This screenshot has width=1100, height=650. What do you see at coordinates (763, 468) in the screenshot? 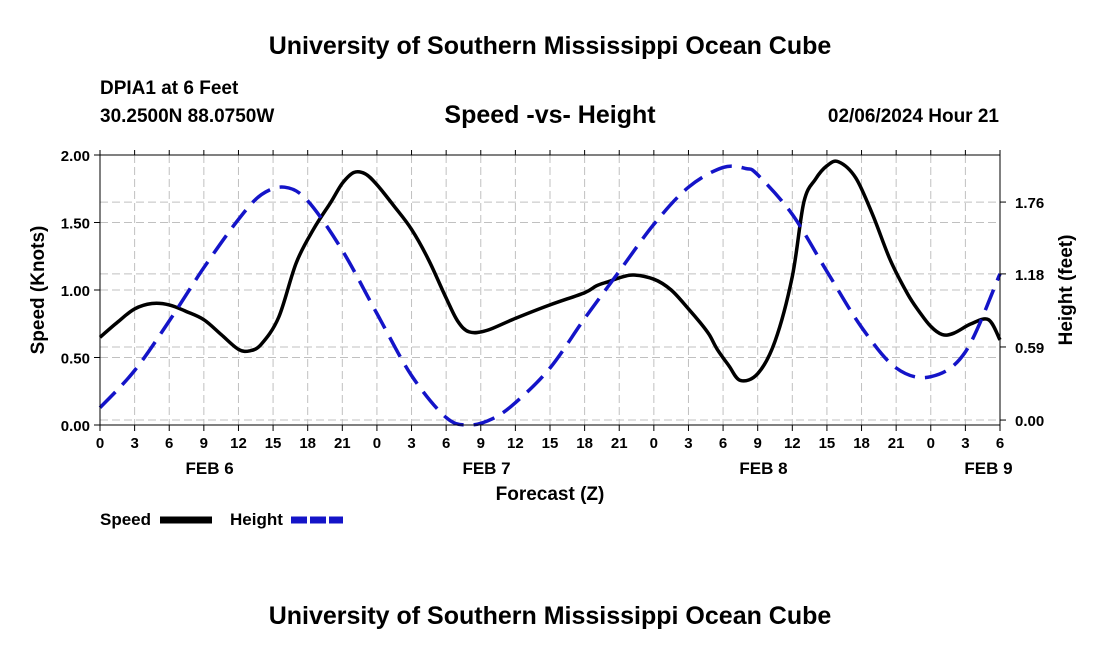
I see `date-label: FEB 8` at bounding box center [763, 468].